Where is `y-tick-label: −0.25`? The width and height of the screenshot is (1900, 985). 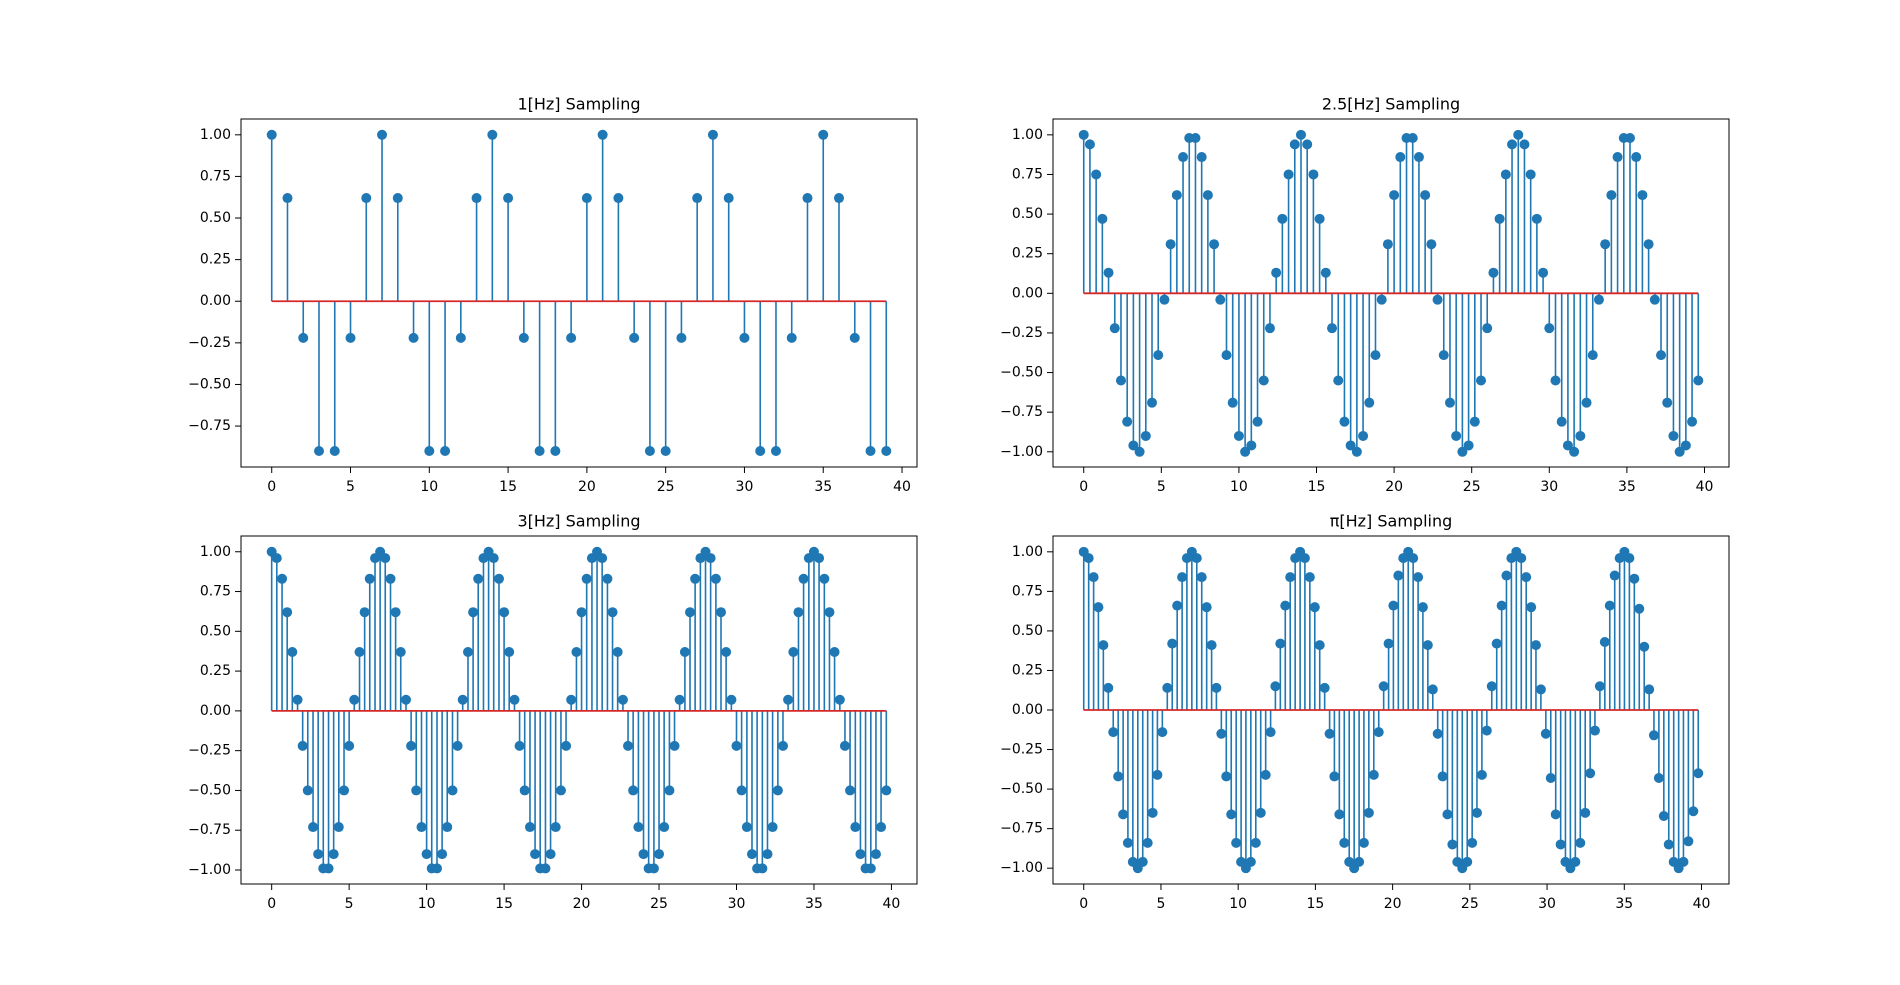
y-tick-label: −0.25 is located at coordinates (209, 343).